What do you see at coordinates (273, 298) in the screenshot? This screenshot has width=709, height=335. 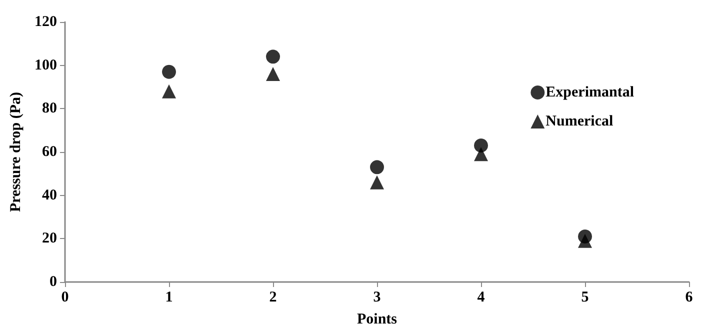 I see `x-tick-label: 2` at bounding box center [273, 298].